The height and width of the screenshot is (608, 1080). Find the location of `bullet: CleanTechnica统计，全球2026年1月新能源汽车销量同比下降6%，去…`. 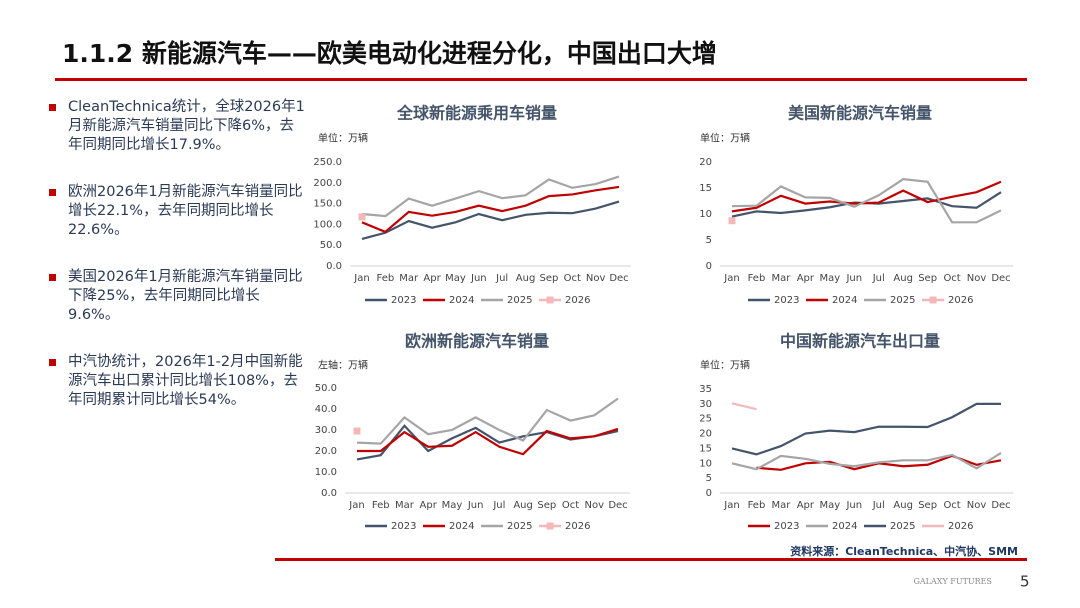

bullet: CleanTechnica统计，全球2026年1月新能源汽车销量同比下降6%，去… is located at coordinates (178, 126).